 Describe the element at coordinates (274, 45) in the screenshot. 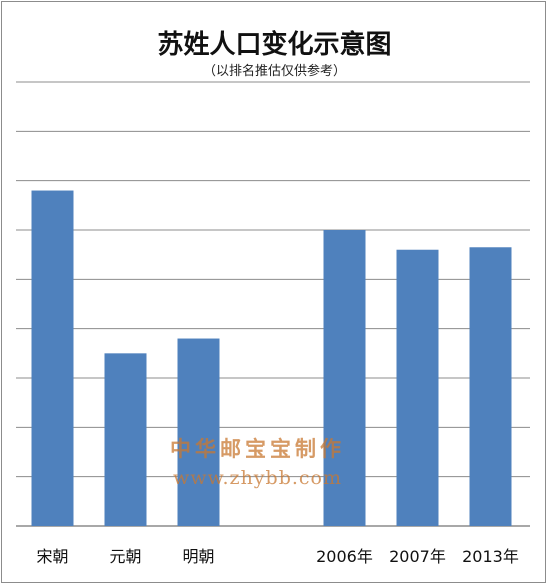

I see `chart-title: 苏姓人口变化示意图` at that location.